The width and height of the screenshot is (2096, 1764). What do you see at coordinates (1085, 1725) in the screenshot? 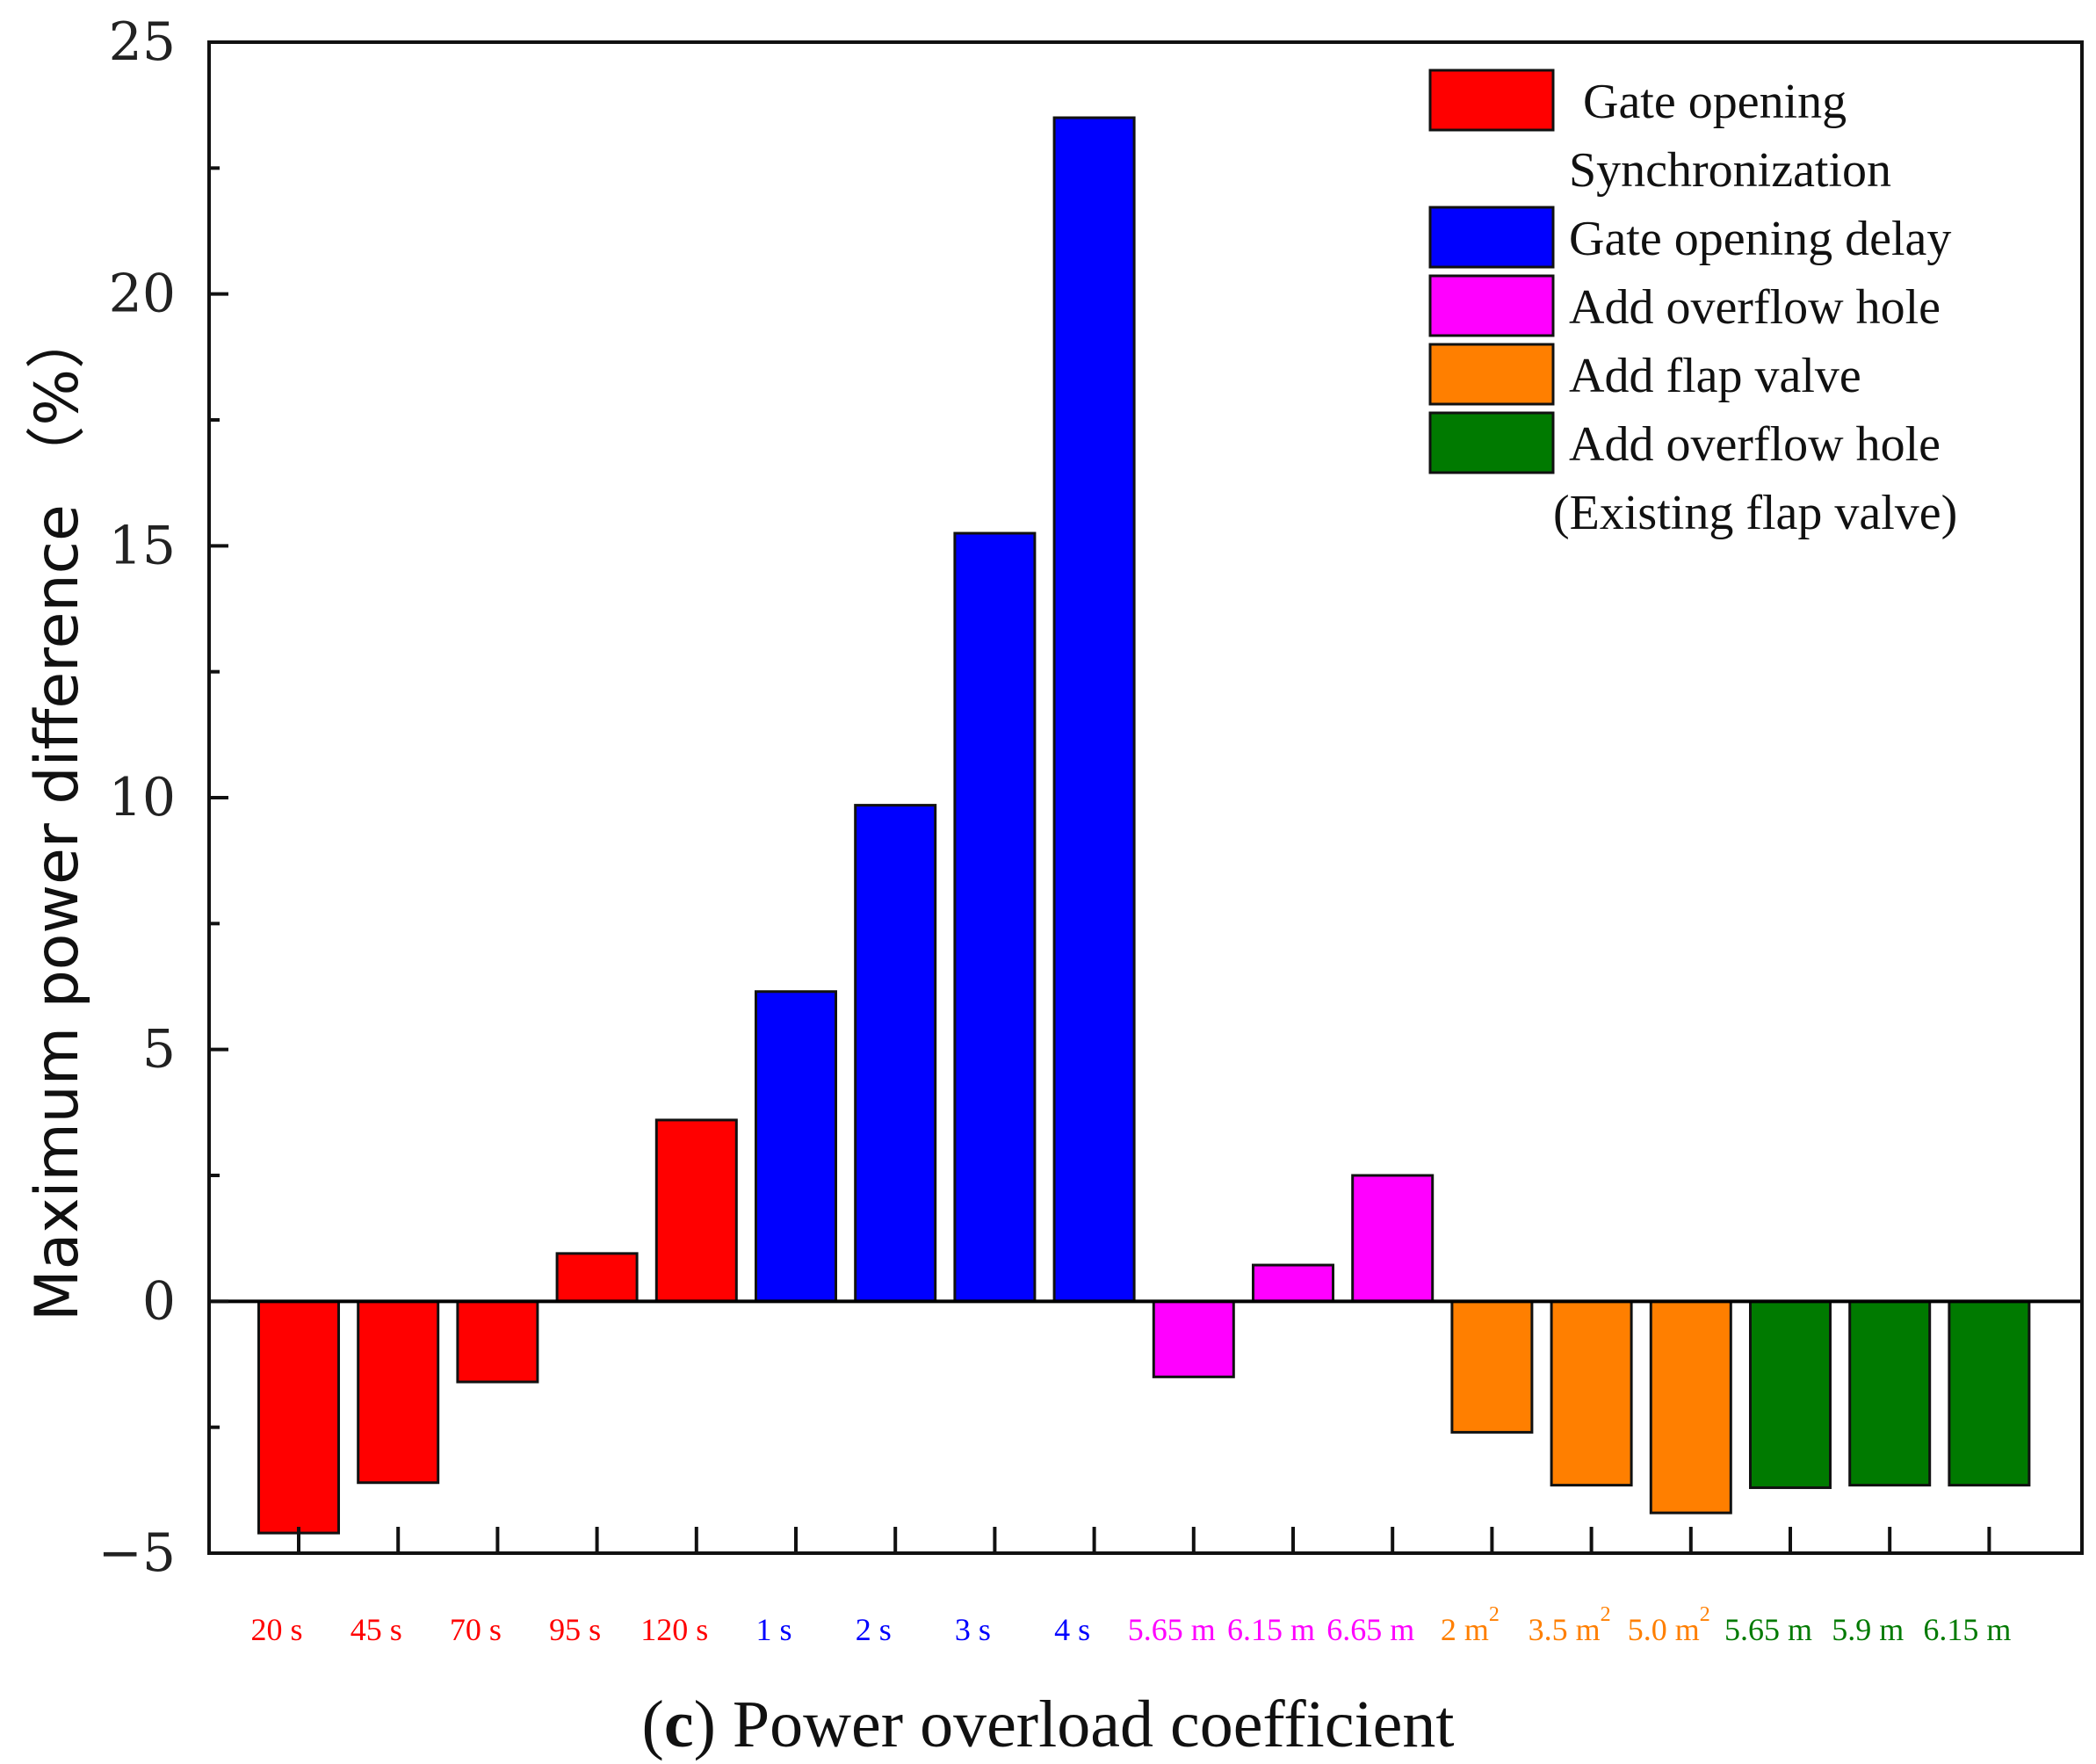
I see `caption-text: Power overload coefficient` at bounding box center [1085, 1725].